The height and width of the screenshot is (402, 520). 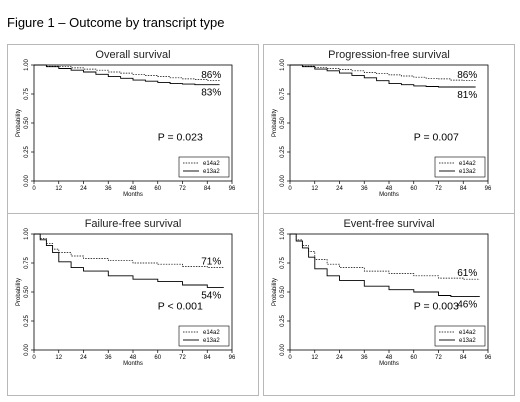 I want to click on figure-title: Figure 1 – Outcome by transcript type, so click(x=116, y=22).